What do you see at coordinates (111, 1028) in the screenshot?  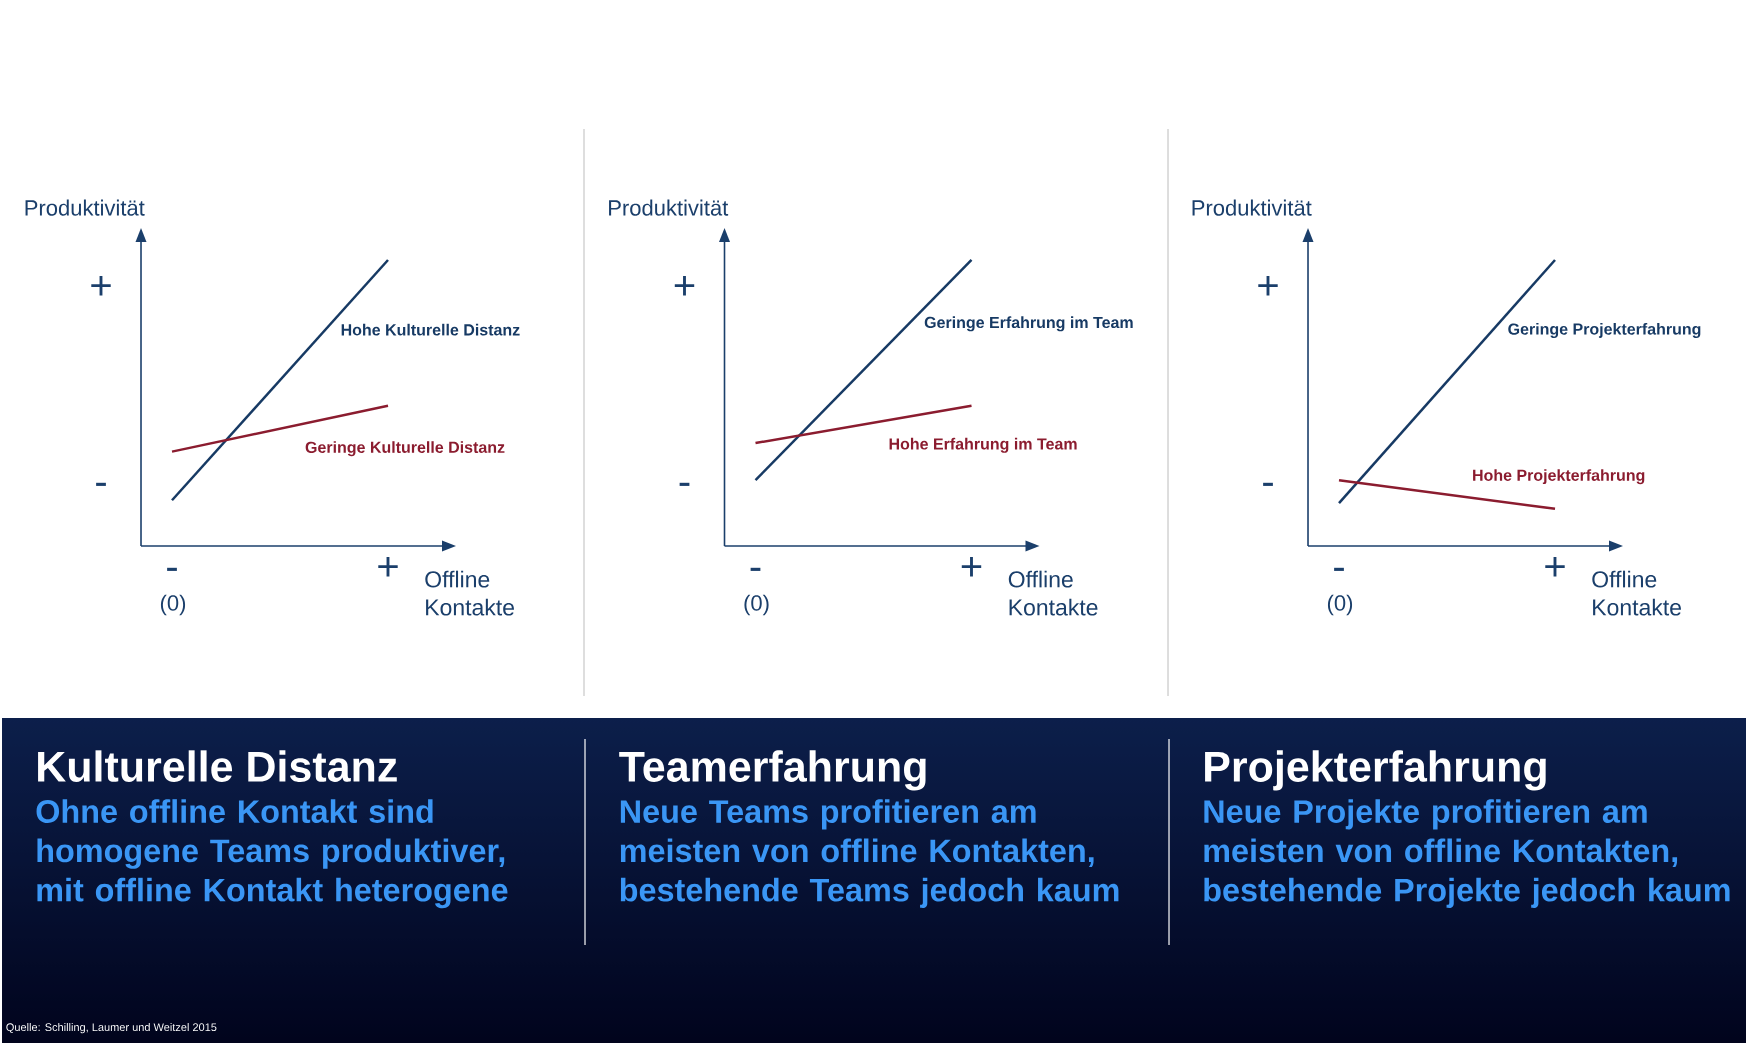 I see `source-note: Quelle: Schilling, Laumer und Weitzel 2015` at bounding box center [111, 1028].